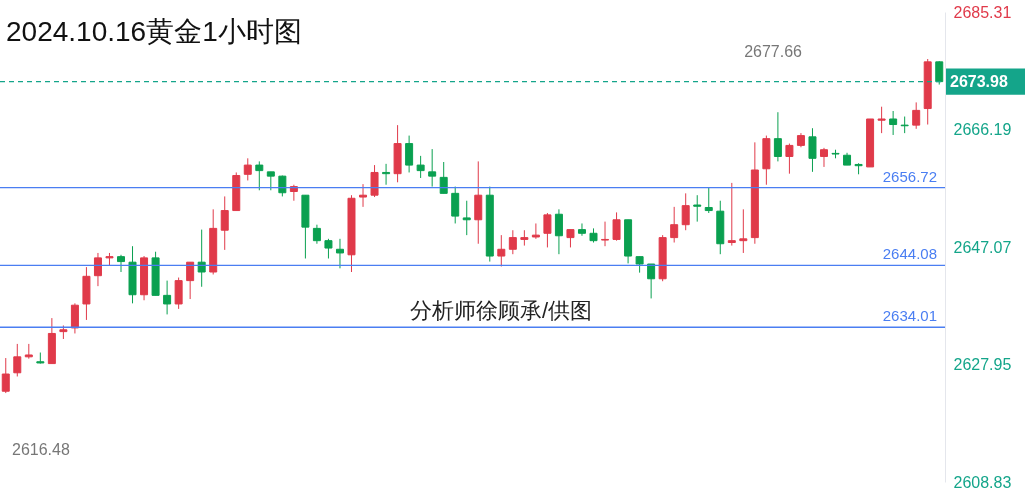 This screenshot has height=497, width=1025. I want to click on y-tick-label: 2685.31, so click(982, 12).